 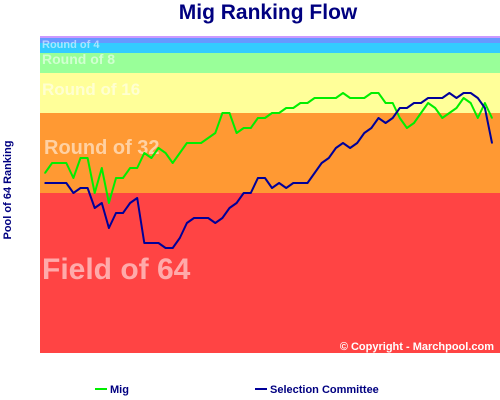 I want to click on copyright-text: © Copyright - Marchpool.com, so click(x=417, y=347).